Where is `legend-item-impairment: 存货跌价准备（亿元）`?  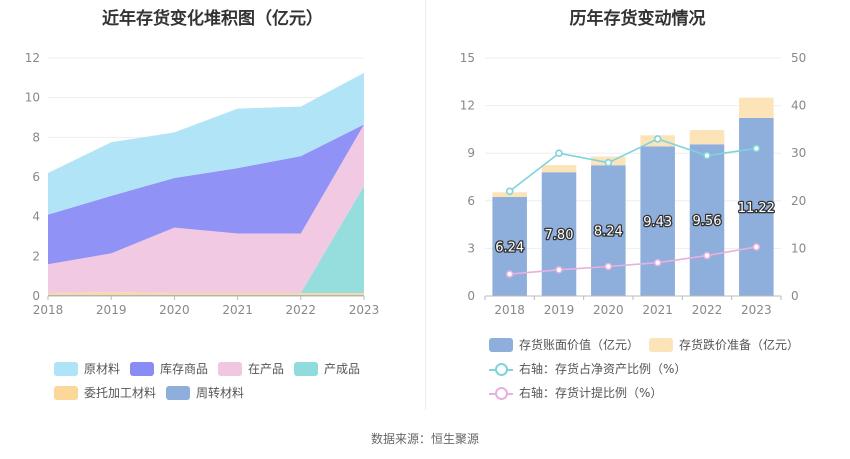 legend-item-impairment: 存货跌价准备（亿元） is located at coordinates (724, 344).